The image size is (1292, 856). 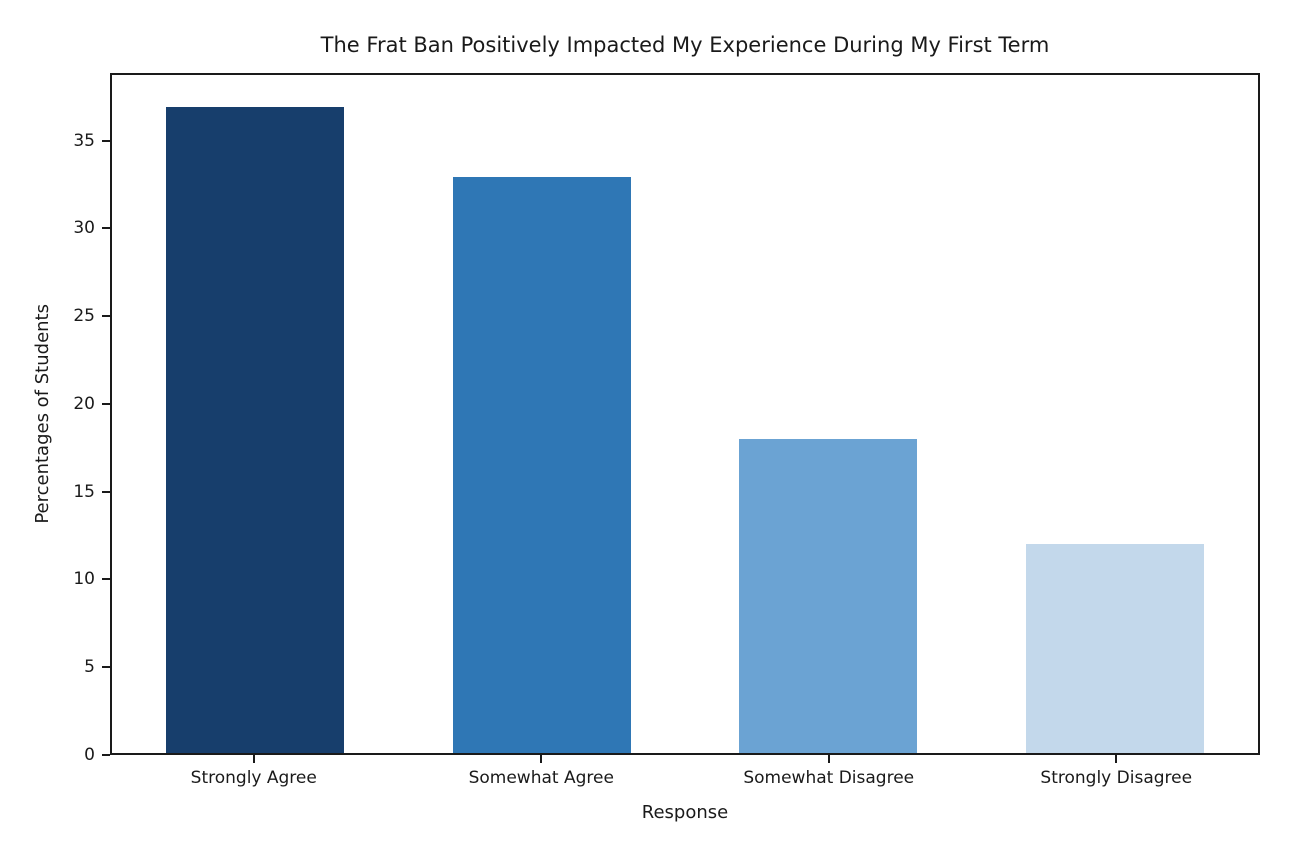 What do you see at coordinates (84, 228) in the screenshot?
I see `y-tick-label: 30` at bounding box center [84, 228].